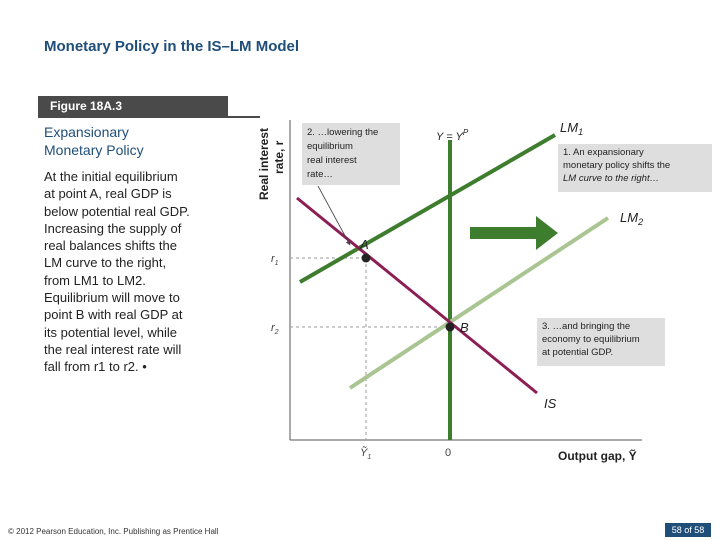 Image resolution: width=720 pixels, height=540 pixels. Describe the element at coordinates (275, 260) in the screenshot. I see `r1-tick-label: r1` at that location.